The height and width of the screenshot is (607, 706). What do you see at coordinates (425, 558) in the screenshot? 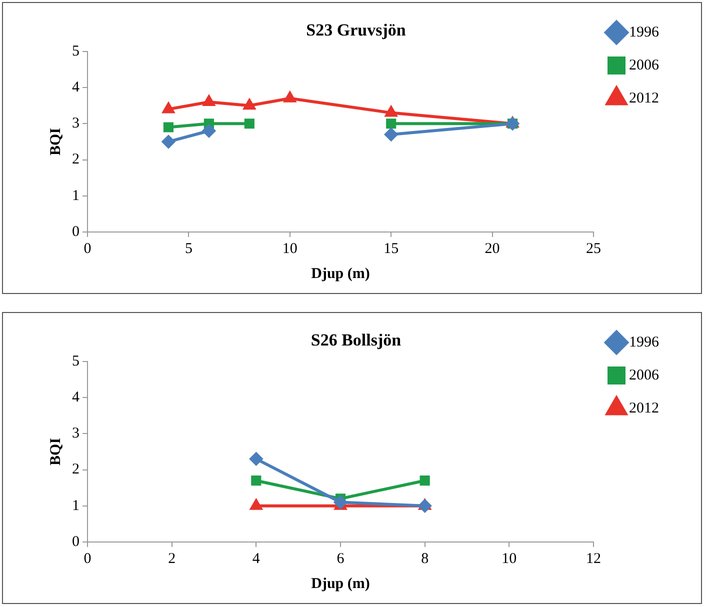
I see `x-tick-label: 8` at bounding box center [425, 558].